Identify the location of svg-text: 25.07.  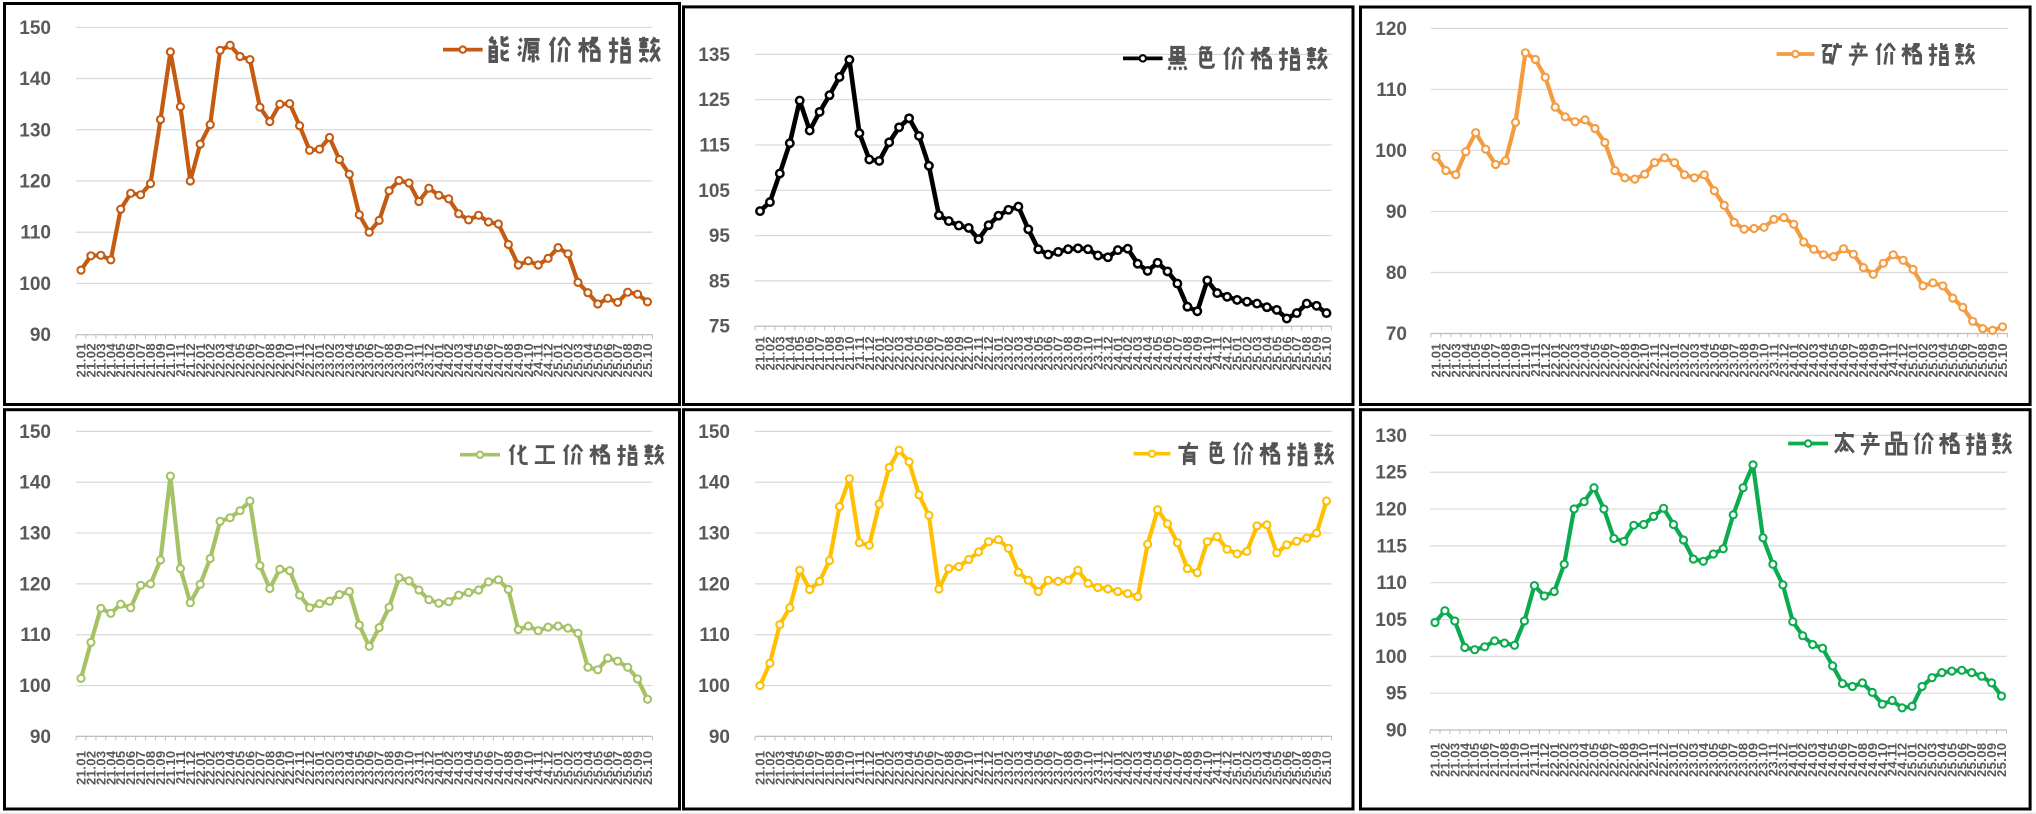
(1972, 360).